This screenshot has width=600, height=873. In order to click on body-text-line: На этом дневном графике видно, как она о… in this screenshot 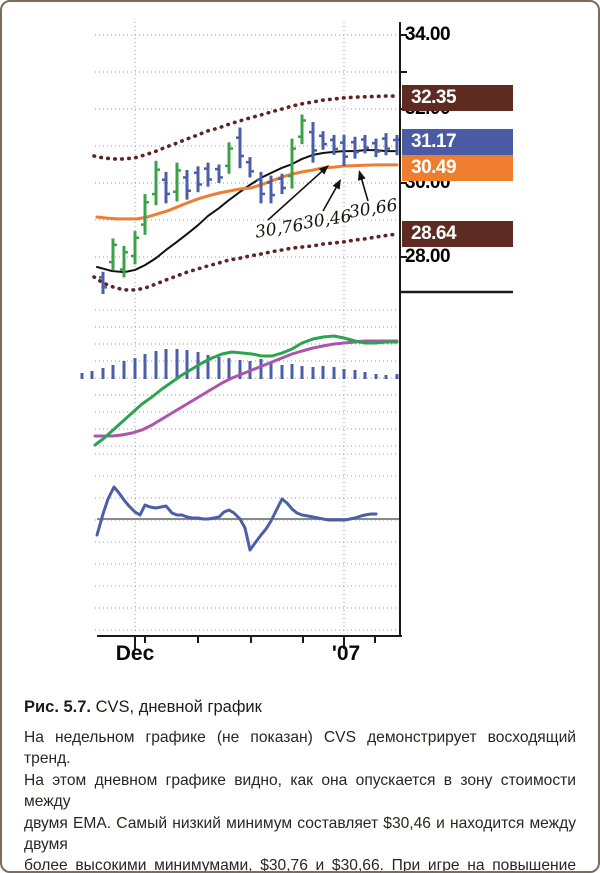, I will do `click(300, 791)`.